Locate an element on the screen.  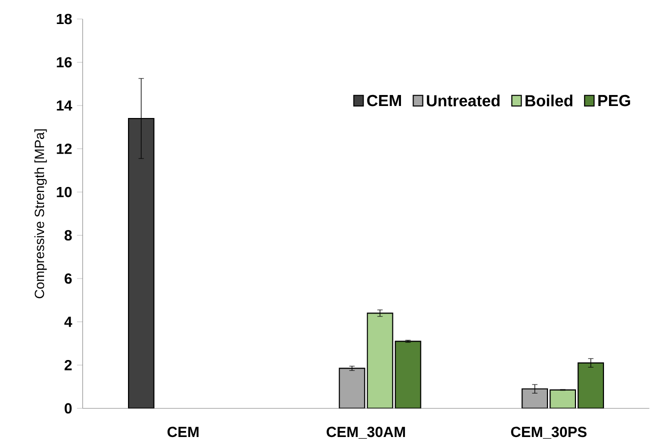
y-tick-label: 14 is located at coordinates (64, 105).